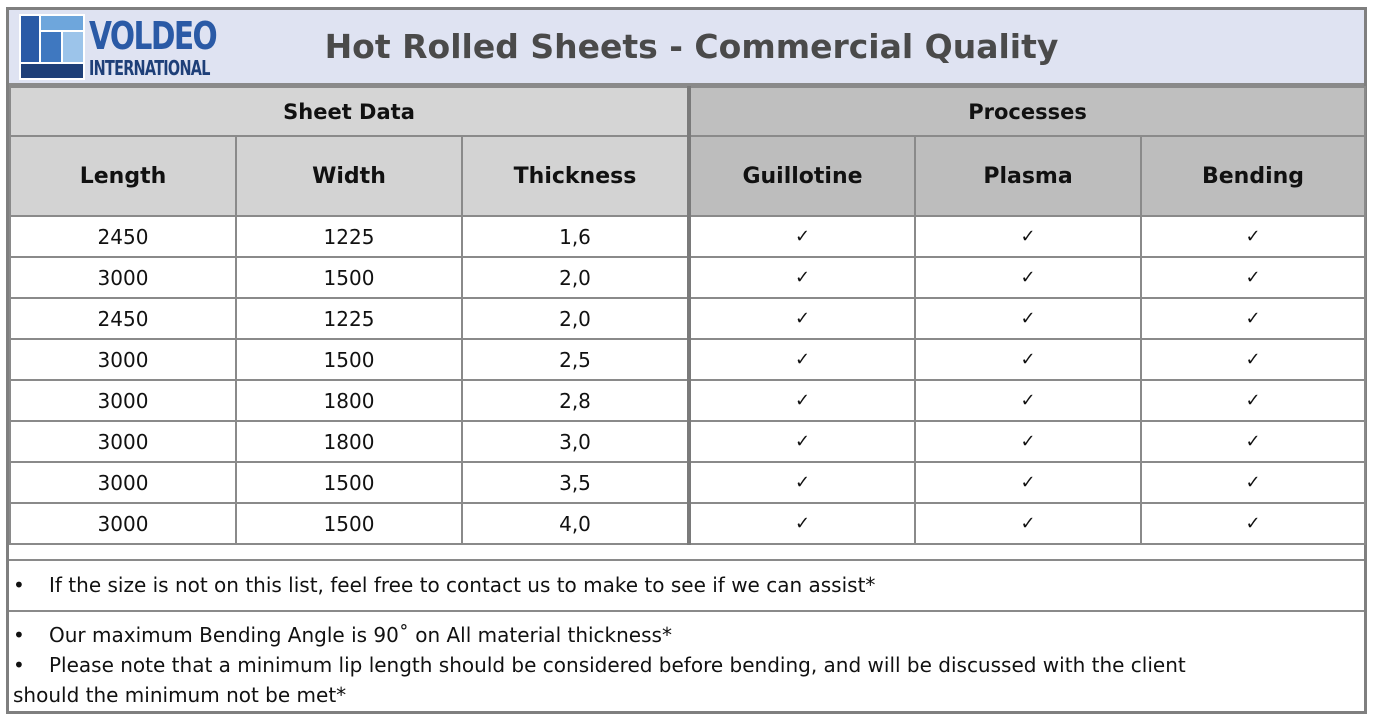  Describe the element at coordinates (691, 46) in the screenshot. I see `page-title: Hot Rolled Sheets - Commercial Quality` at that location.